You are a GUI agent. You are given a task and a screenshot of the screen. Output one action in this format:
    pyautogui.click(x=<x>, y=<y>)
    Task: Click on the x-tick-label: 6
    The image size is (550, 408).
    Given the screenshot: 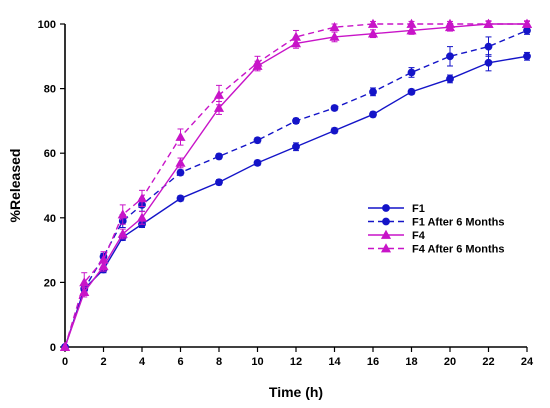 What is the action you would take?
    pyautogui.click(x=180, y=362)
    